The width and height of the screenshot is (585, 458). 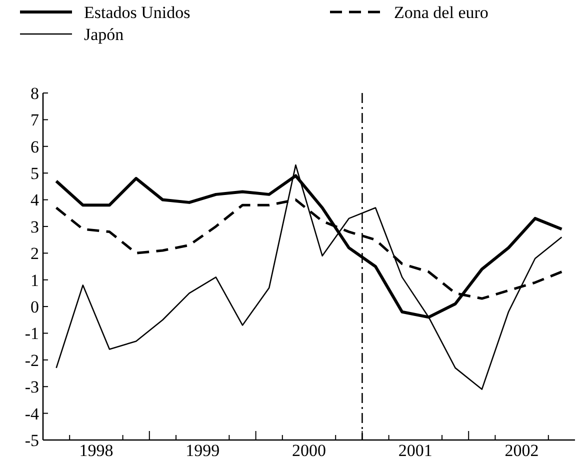 I want to click on x-tick-label: 1998, so click(x=96, y=449).